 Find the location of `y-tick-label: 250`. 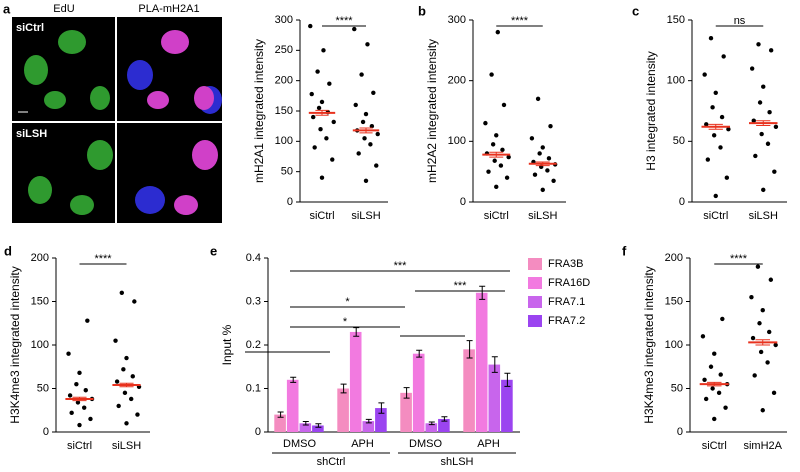

y-tick-label: 250 is located at coordinates (284, 50).